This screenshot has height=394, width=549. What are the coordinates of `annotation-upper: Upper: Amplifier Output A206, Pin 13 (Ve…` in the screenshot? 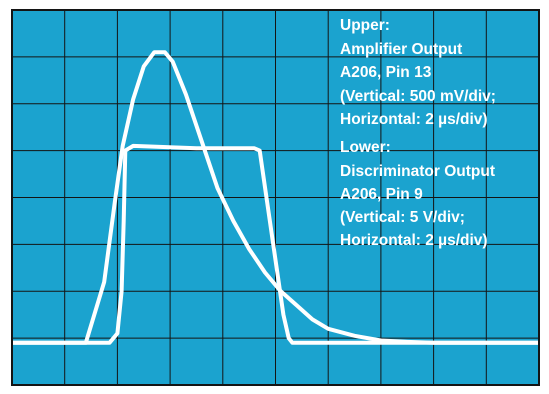 It's located at (418, 72).